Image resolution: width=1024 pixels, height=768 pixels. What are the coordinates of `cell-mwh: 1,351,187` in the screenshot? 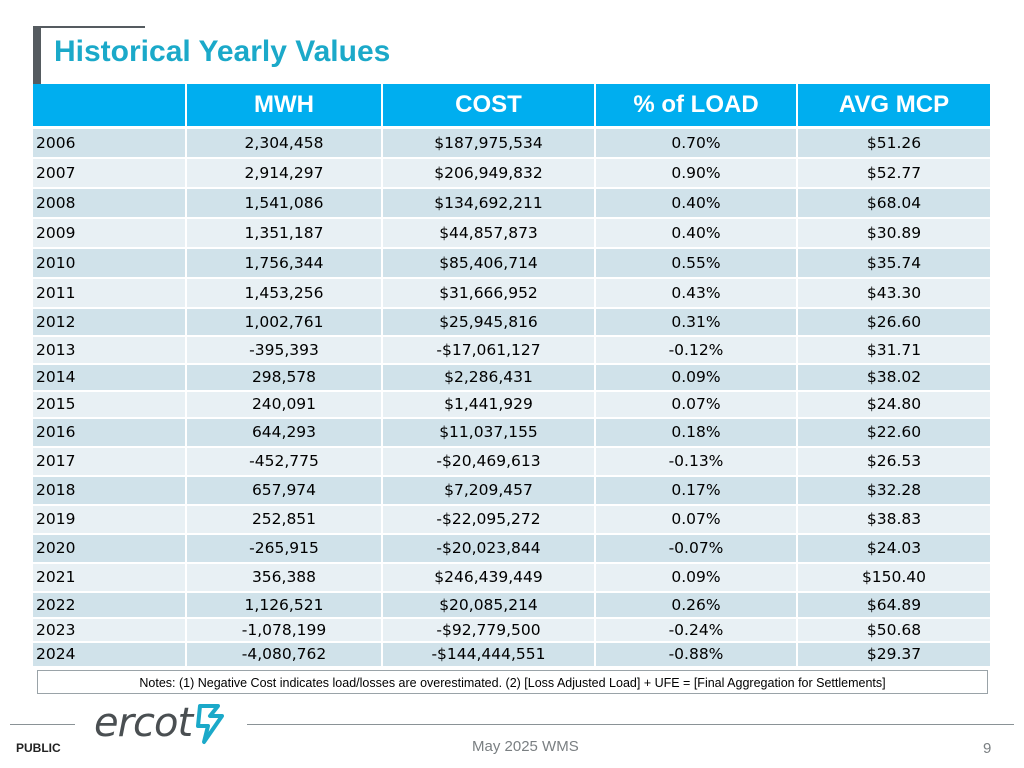 It's located at (284, 232).